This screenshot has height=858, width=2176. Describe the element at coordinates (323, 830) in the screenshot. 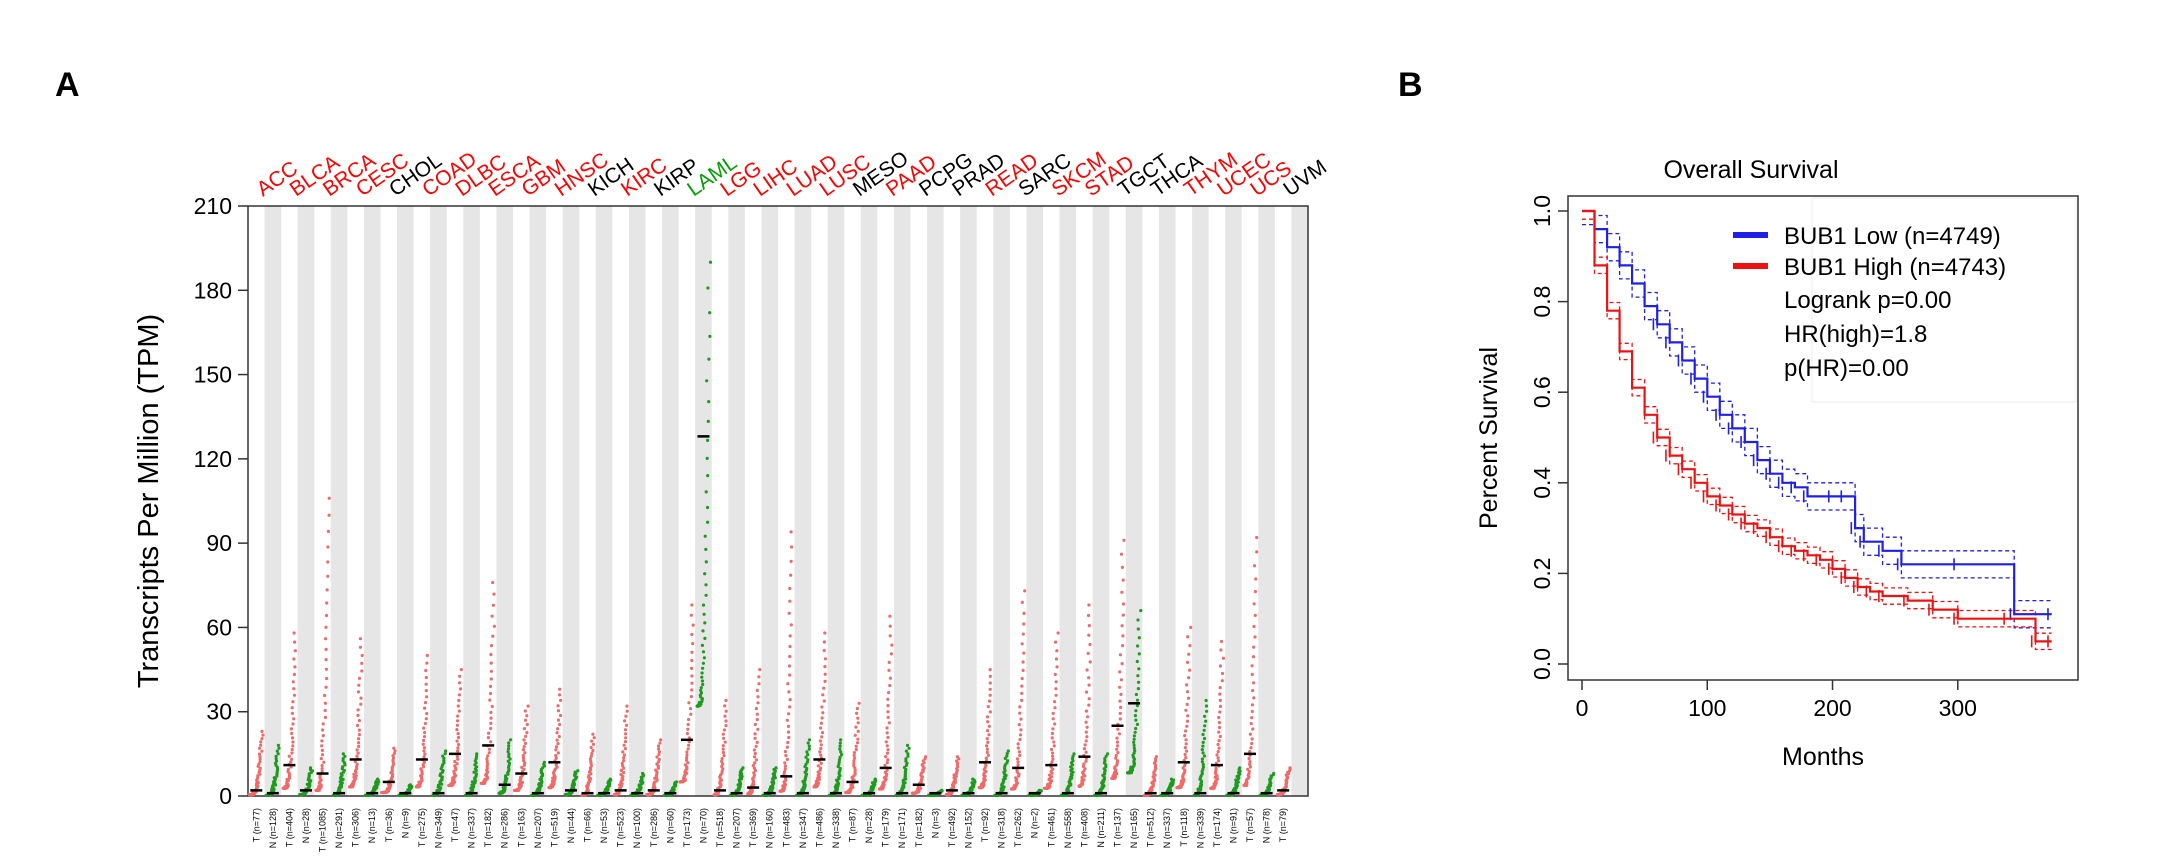

I see `group-label: T (n=1085)` at that location.